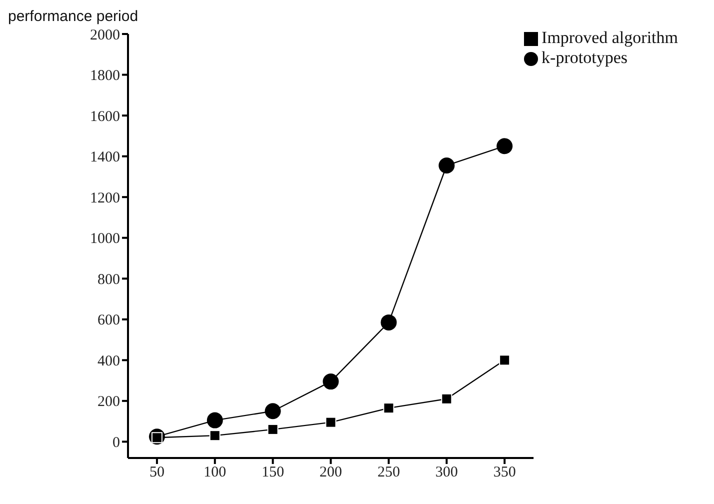  Describe the element at coordinates (116, 443) in the screenshot. I see `y-tick-label: 0` at that location.